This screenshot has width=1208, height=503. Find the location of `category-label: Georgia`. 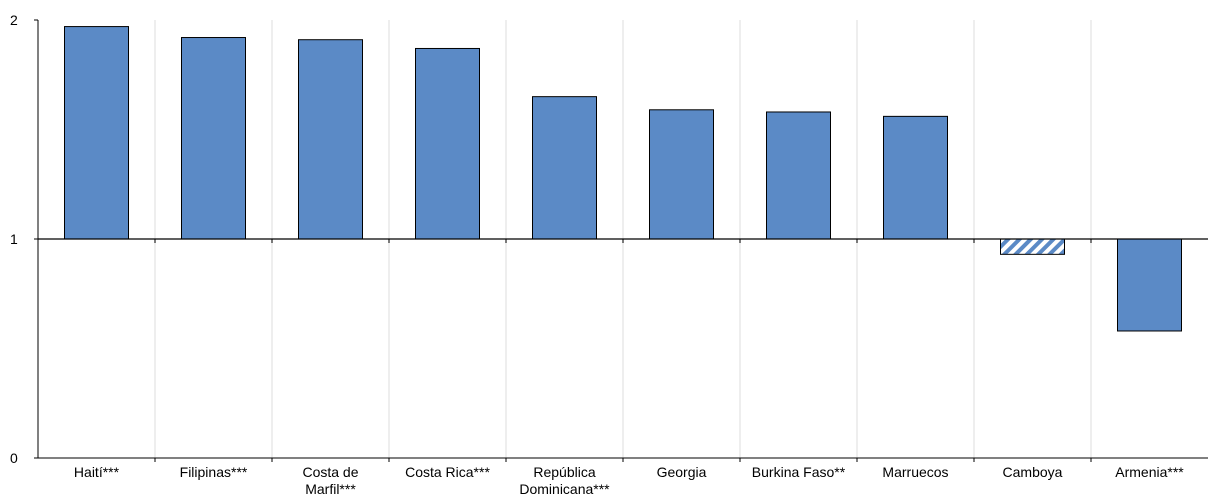

category-label: Georgia is located at coordinates (682, 472).